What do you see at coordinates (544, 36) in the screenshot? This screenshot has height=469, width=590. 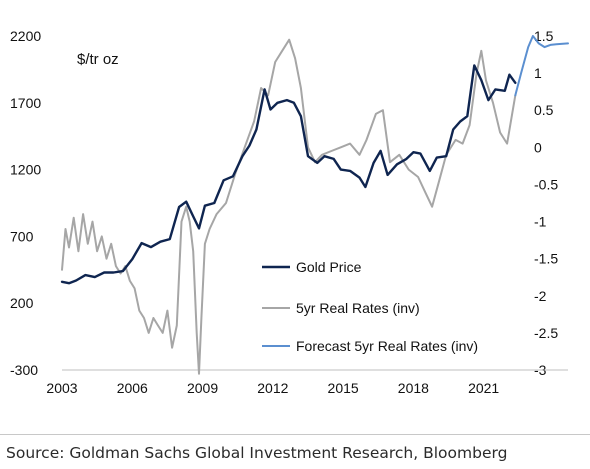 I see `y-right-tick-label: 1.5` at bounding box center [544, 36].